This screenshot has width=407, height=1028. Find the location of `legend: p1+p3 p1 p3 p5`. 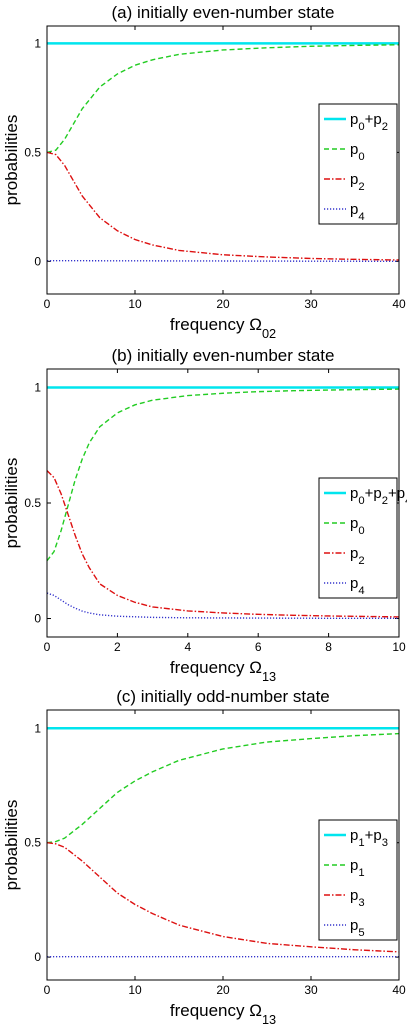

legend: p1+p3 p1 p3 p5 is located at coordinates (358, 880).